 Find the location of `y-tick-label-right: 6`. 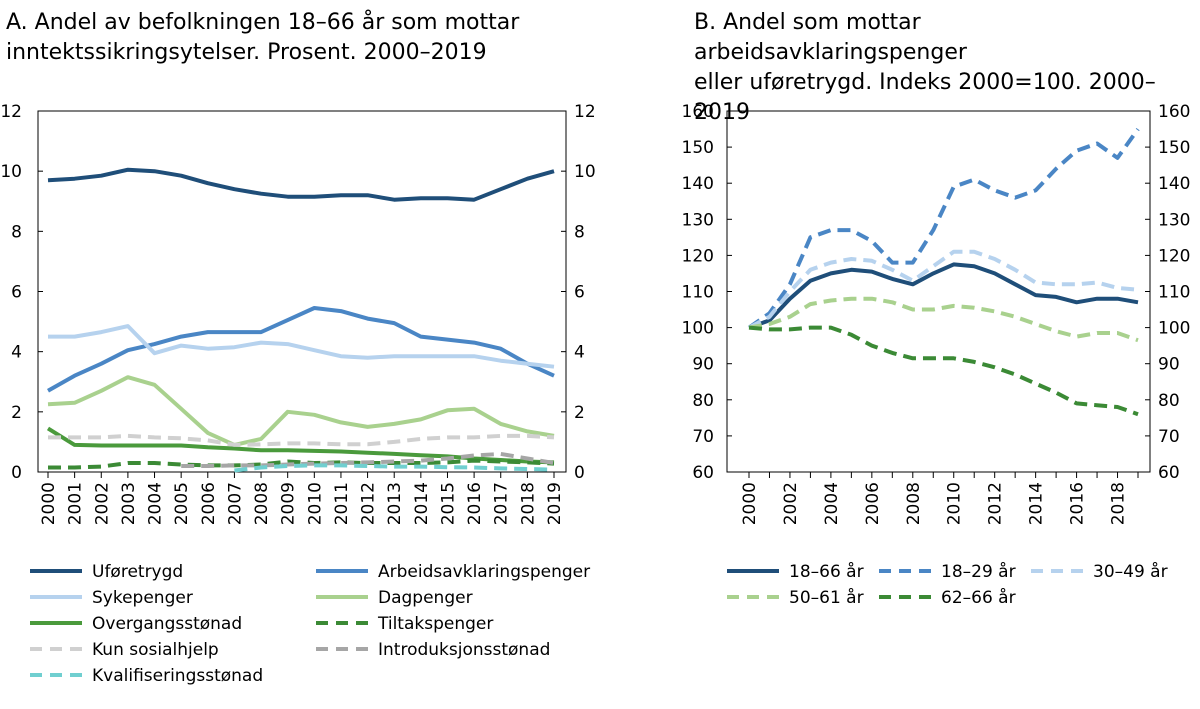

y-tick-label-right: 6 is located at coordinates (579, 293).